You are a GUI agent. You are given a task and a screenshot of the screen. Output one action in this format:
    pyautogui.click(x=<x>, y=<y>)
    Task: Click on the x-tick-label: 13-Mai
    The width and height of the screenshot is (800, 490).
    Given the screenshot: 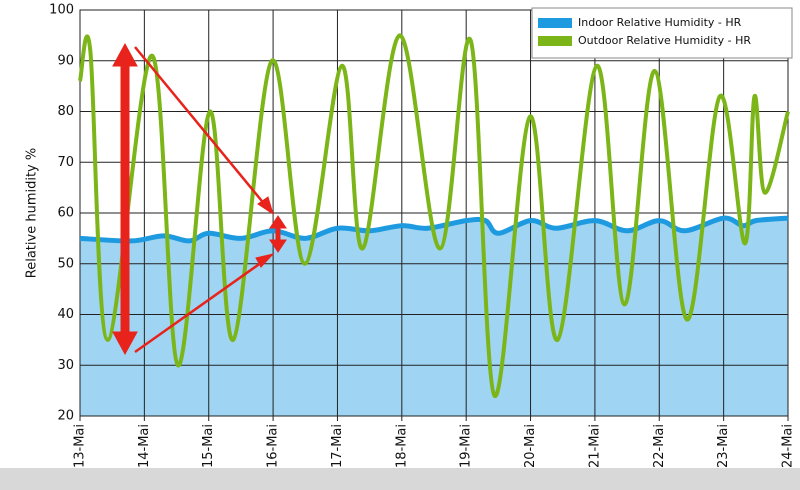 What is the action you would take?
    pyautogui.click(x=80, y=446)
    